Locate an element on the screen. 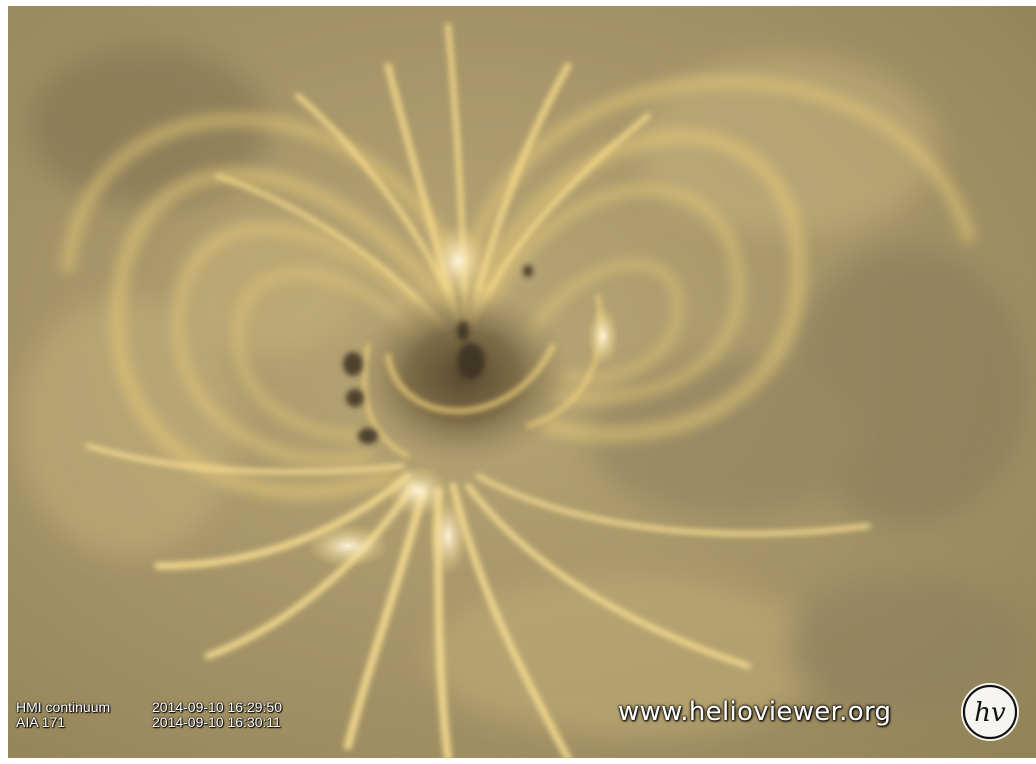 The height and width of the screenshot is (764, 1036). layer-name-1: HMI continuum is located at coordinates (63, 707).